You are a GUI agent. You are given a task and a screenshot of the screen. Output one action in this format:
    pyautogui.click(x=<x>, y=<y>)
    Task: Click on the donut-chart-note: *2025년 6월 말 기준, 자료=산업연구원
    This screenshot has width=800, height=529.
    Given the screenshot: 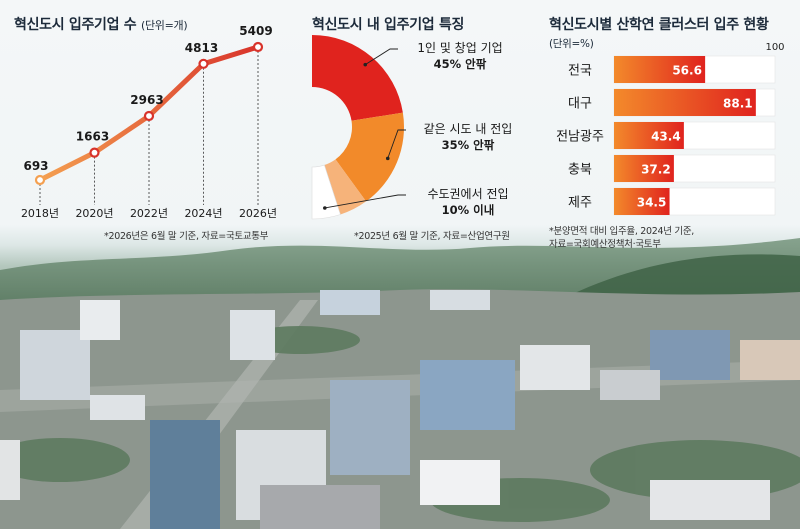 What is the action you would take?
    pyautogui.click(x=432, y=236)
    